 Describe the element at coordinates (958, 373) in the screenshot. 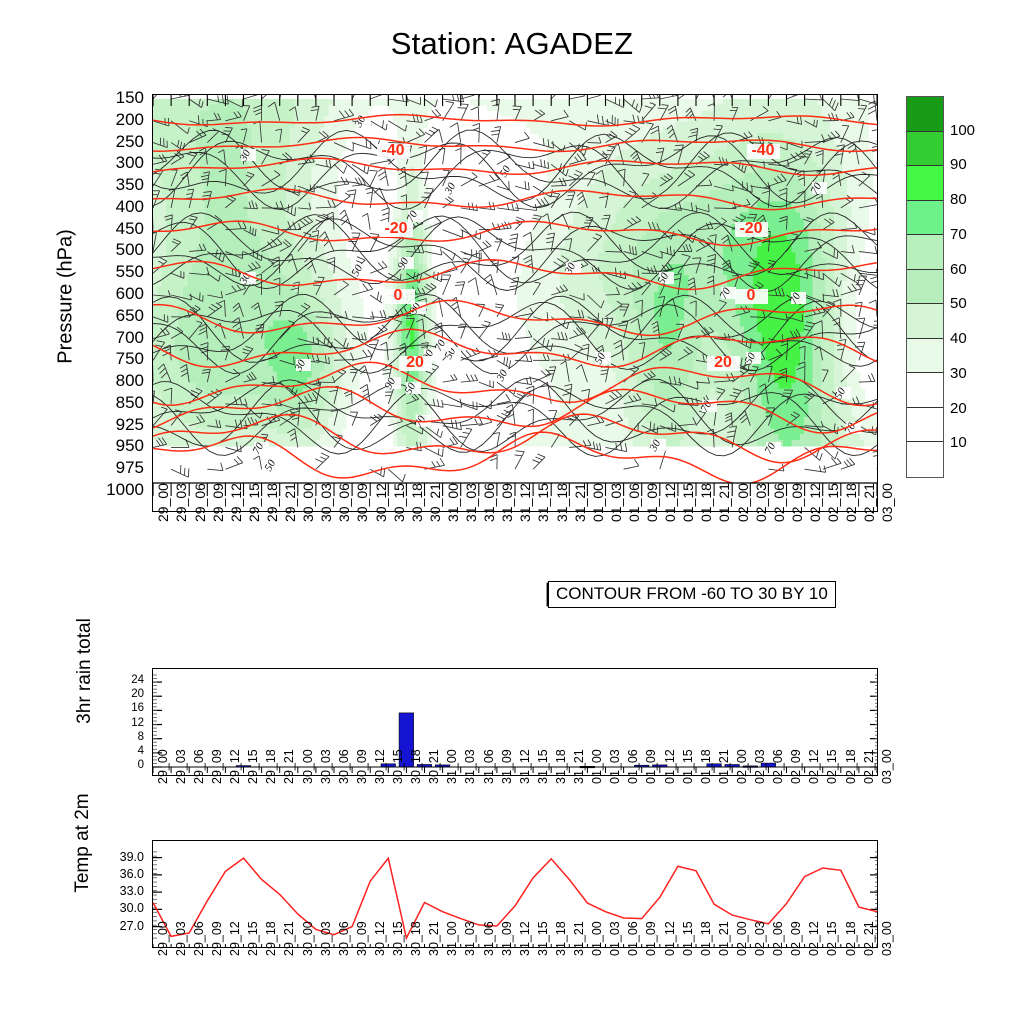

I see `colorbar-label: 30` at that location.